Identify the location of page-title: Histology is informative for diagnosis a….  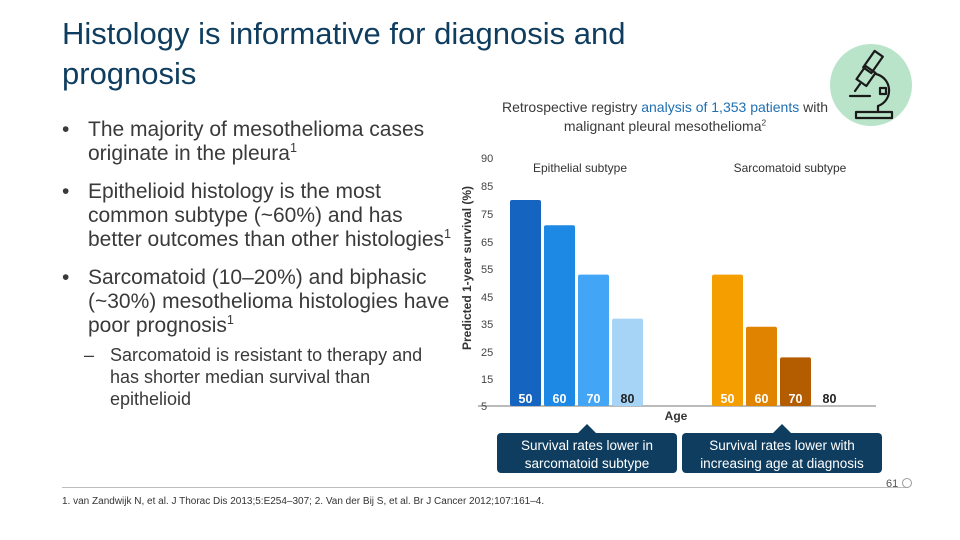
(344, 53).